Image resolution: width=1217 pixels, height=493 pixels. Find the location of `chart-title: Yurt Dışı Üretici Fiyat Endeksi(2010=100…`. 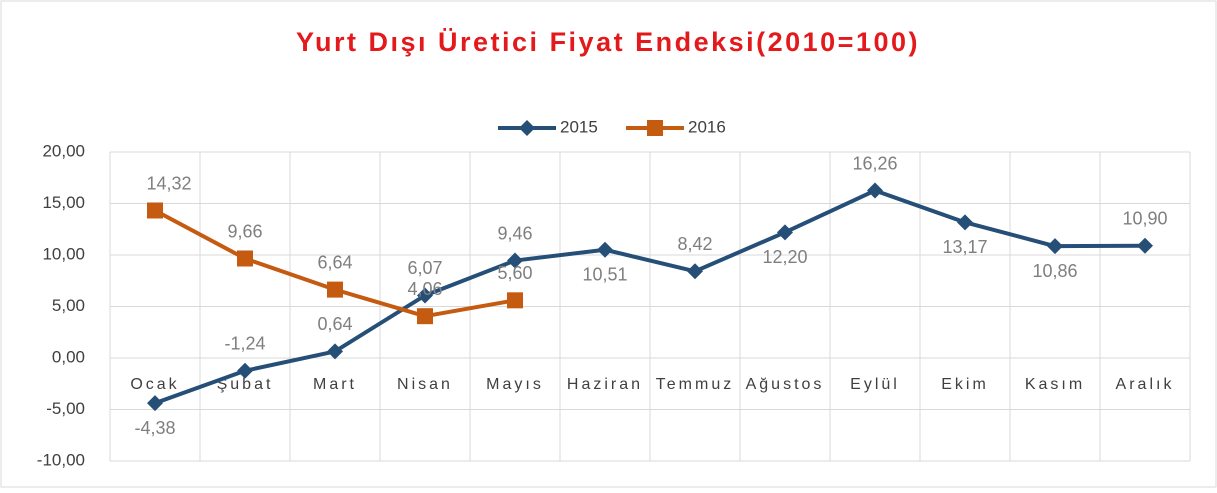

chart-title: Yurt Dışı Üretici Fiyat Endeksi(2010=100… is located at coordinates (608, 42).